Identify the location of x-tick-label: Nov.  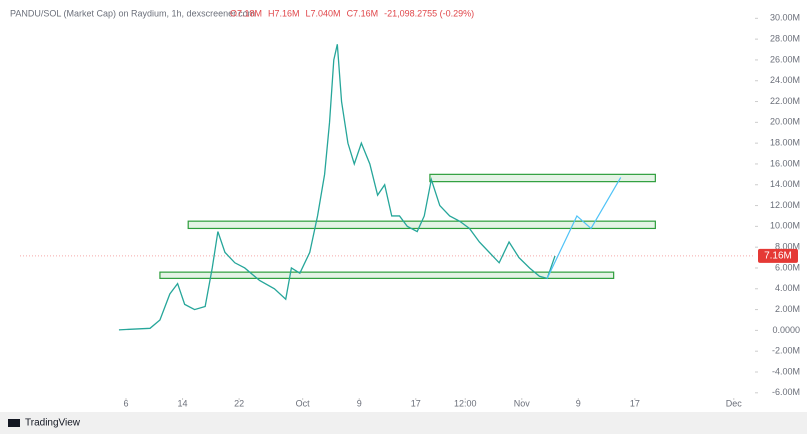
(522, 403).